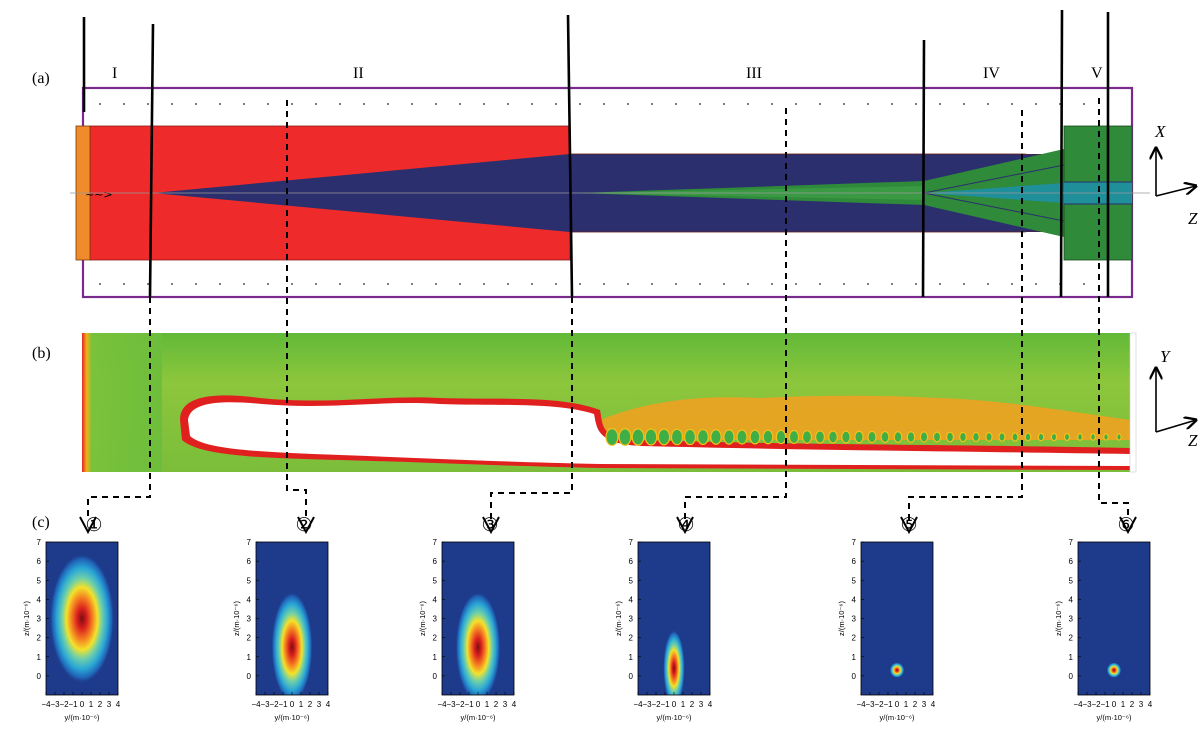 The height and width of the screenshot is (751, 1201). Describe the element at coordinates (249, 542) in the screenshot. I see `y-tick-label: 7` at that location.